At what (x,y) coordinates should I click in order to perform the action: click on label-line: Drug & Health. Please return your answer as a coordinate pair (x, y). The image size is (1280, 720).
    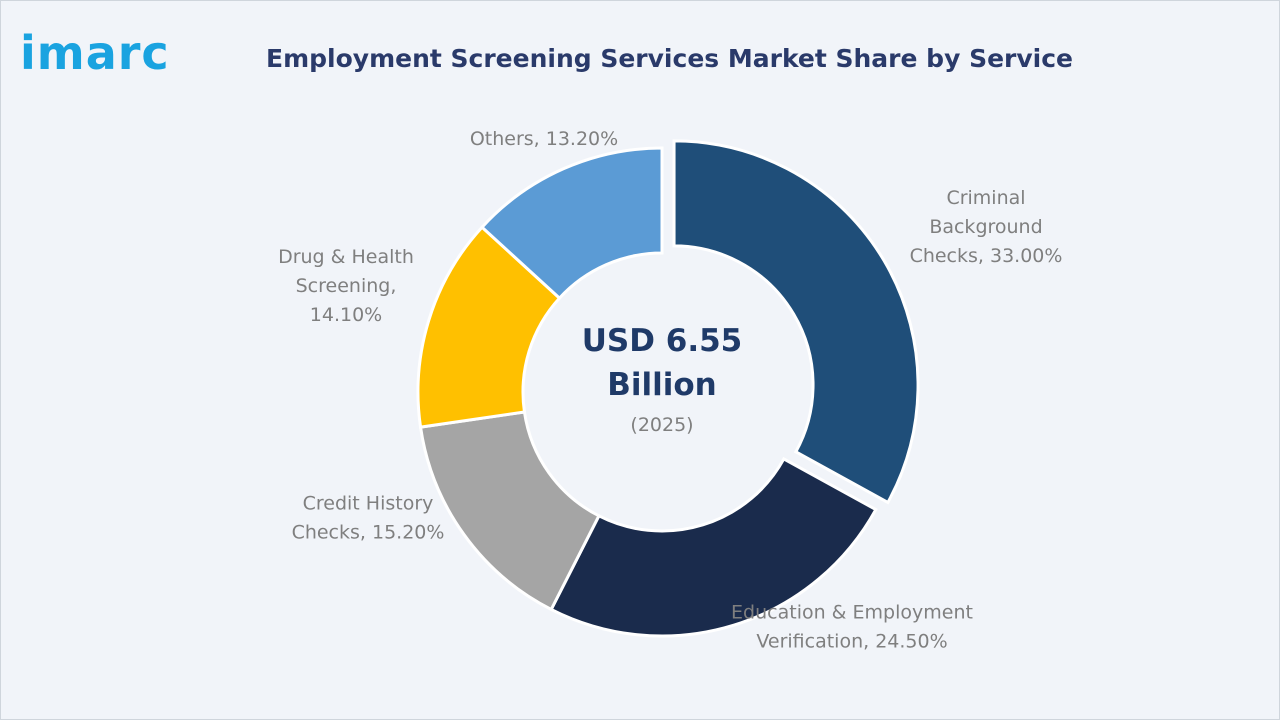
    Looking at the image, I should click on (346, 257).